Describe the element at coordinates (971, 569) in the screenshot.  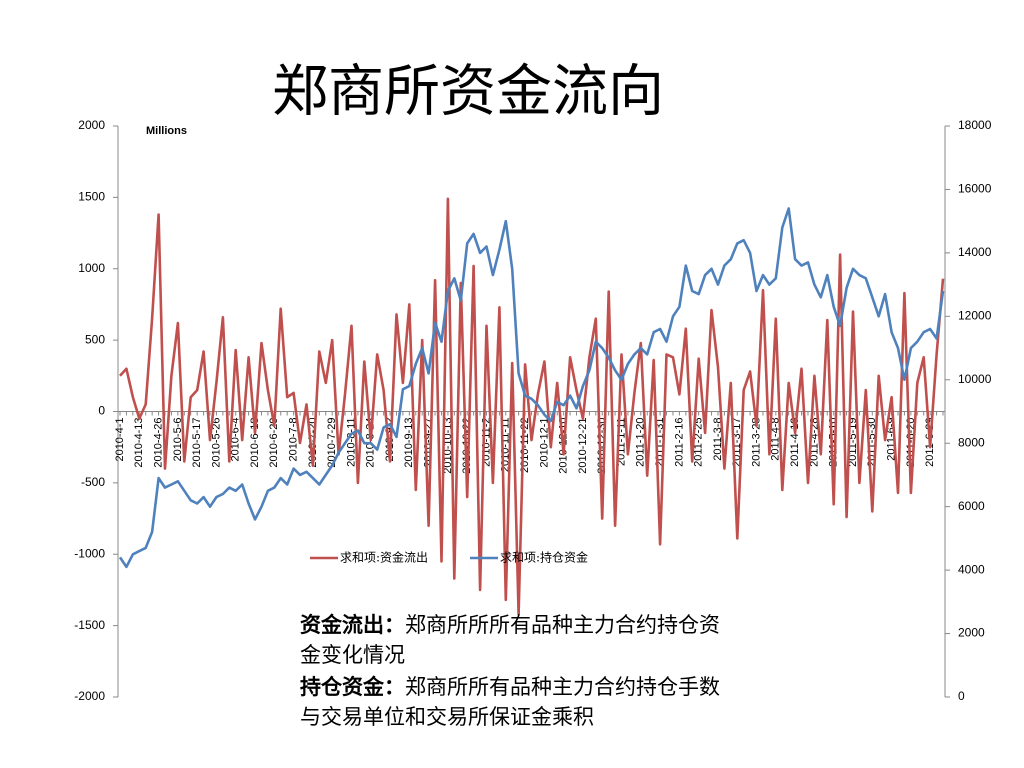
I see `y2-tick-label: 4000` at that location.